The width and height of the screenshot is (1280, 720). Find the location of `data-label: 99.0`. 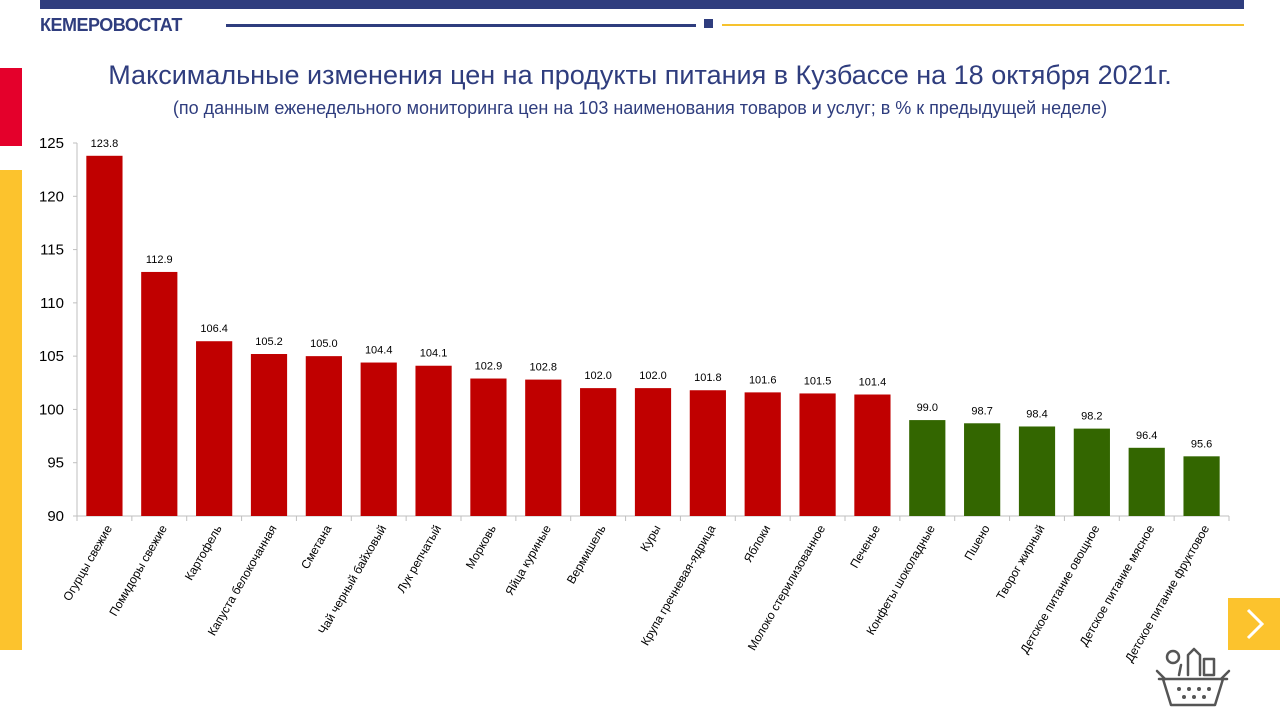

data-label: 99.0 is located at coordinates (927, 408).